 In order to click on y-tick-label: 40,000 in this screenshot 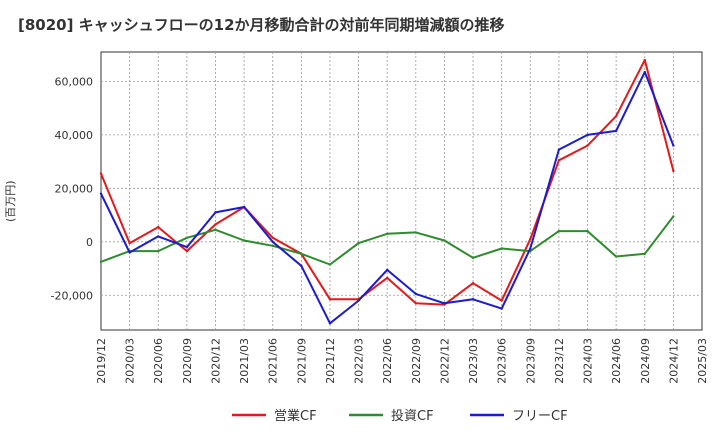, I will do `click(74, 135)`.